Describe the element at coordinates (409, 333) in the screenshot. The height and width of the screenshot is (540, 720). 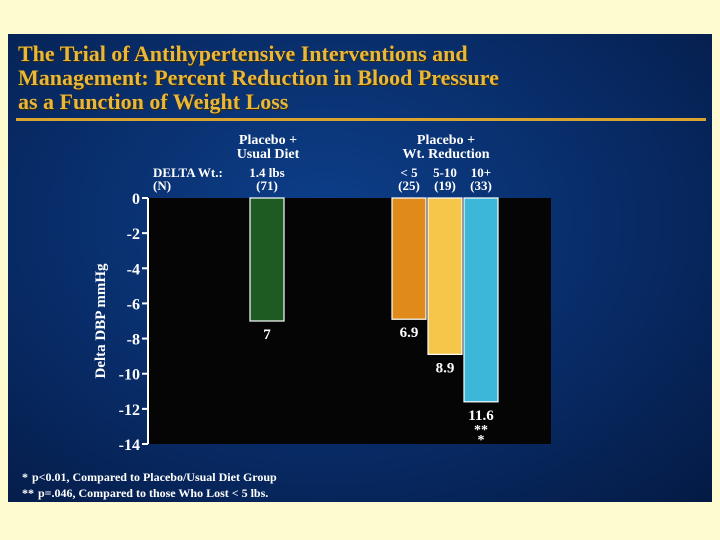
I see `bar-value-label: 6.9` at that location.